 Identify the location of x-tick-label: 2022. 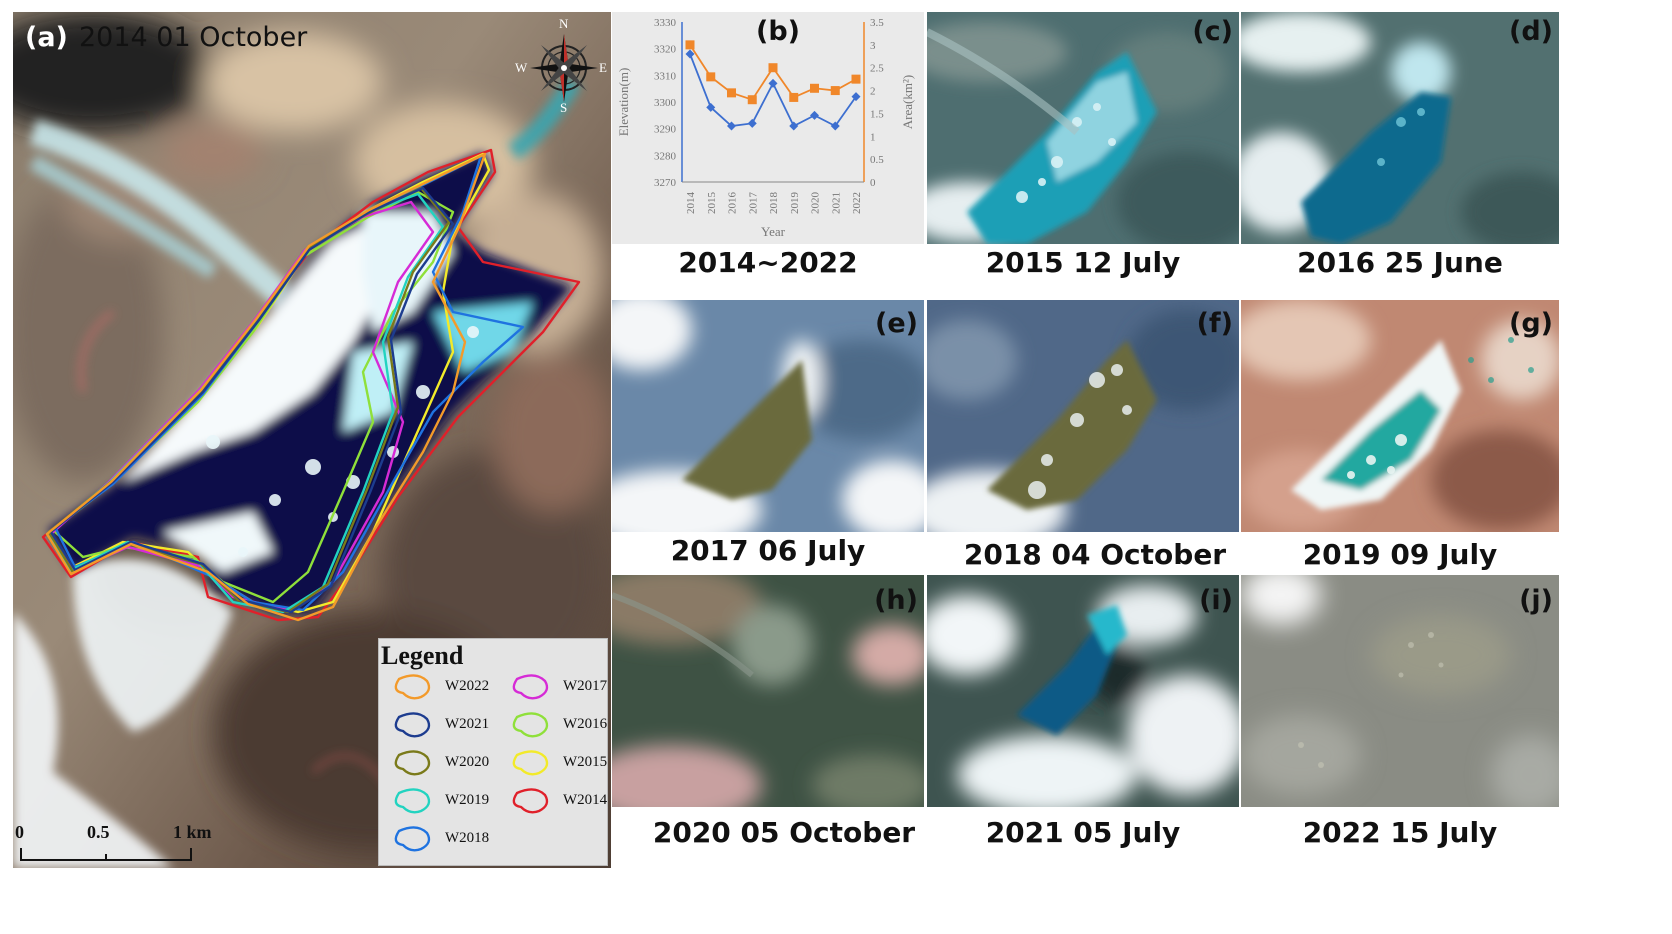
(857, 203).